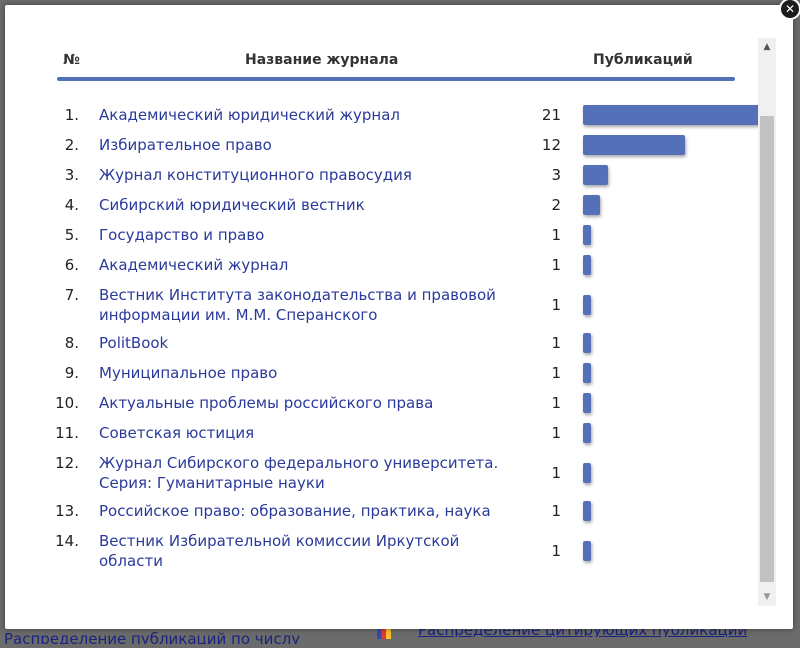 The height and width of the screenshot is (648, 800). Describe the element at coordinates (402, 343) in the screenshot. I see `journal-row: 8. PolitBook 1` at that location.